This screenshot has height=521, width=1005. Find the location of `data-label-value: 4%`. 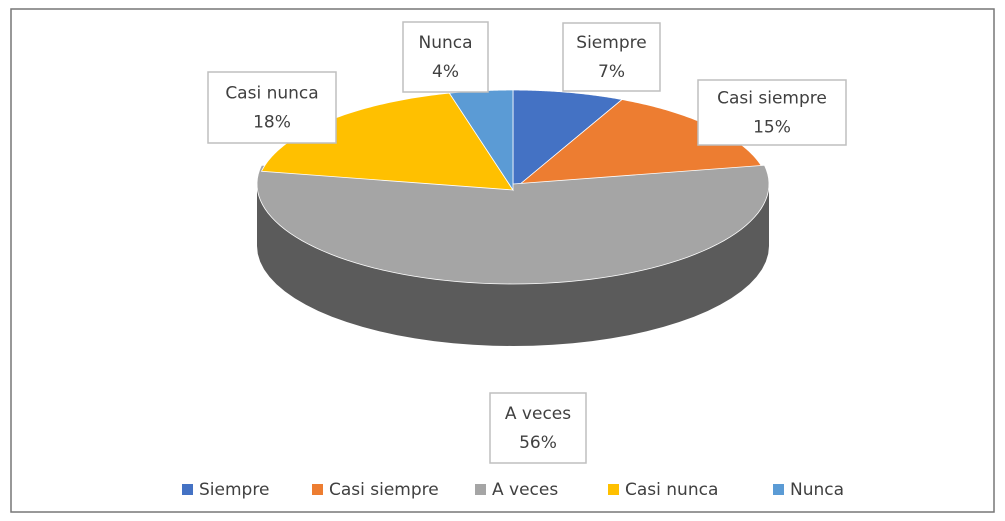

data-label-value: 4% is located at coordinates (445, 72).